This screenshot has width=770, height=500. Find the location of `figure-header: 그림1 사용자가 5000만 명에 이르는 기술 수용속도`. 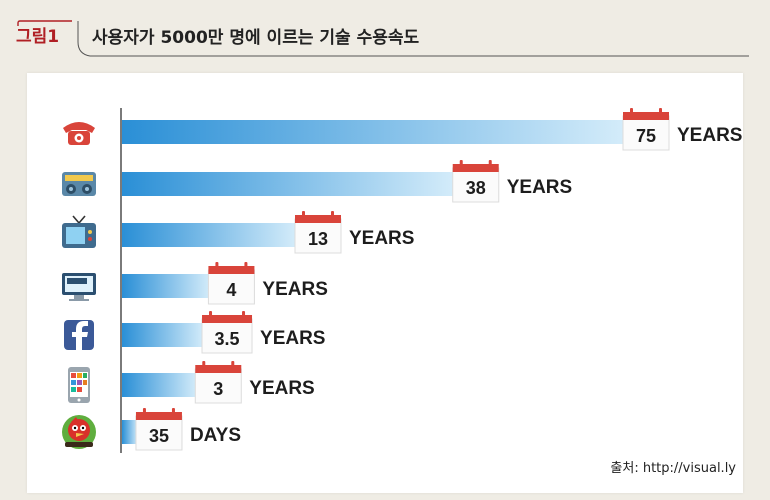

figure-header: 그림1 사용자가 5000만 명에 이르는 기술 수용속도 is located at coordinates (384, 40).